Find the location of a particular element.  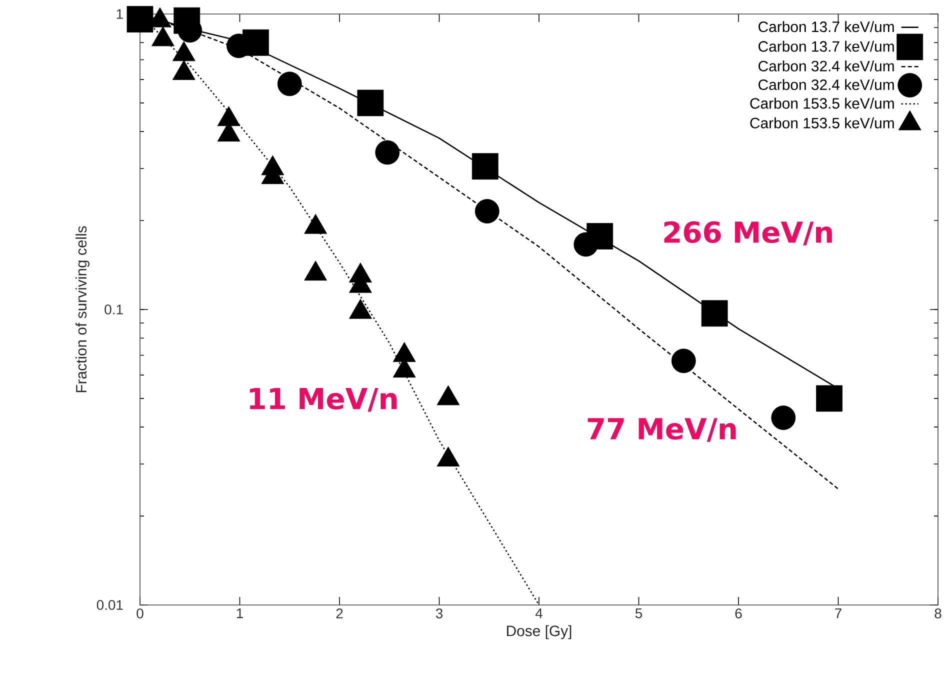

x-tick-label: 1 is located at coordinates (239, 613).